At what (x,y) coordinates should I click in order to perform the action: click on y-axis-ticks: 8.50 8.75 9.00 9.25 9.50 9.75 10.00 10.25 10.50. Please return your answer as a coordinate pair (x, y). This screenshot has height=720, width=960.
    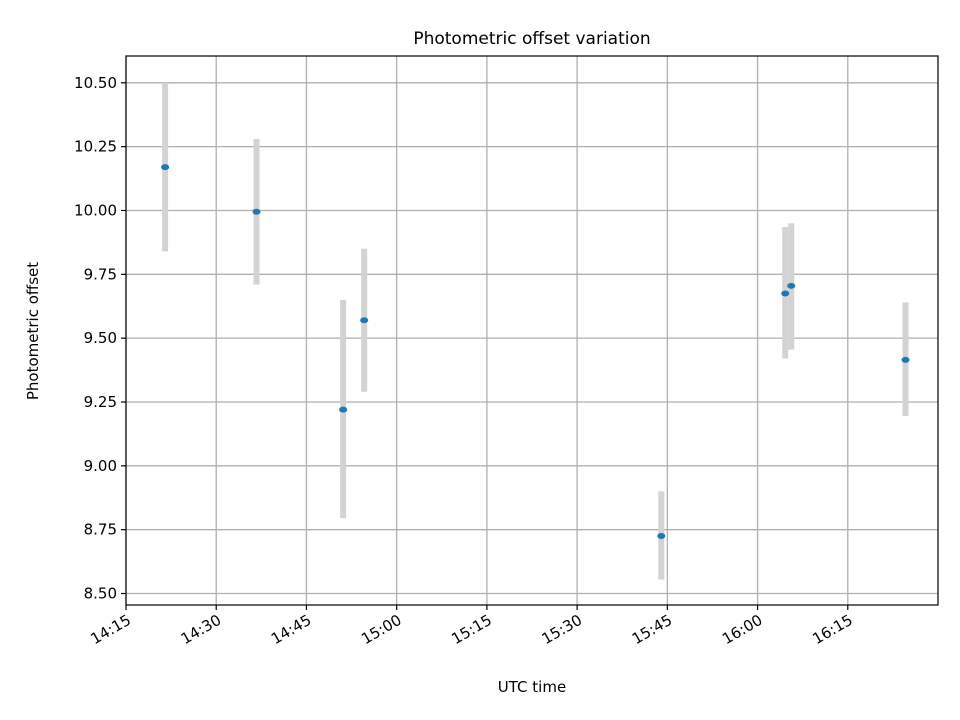
    Looking at the image, I should click on (100, 338).